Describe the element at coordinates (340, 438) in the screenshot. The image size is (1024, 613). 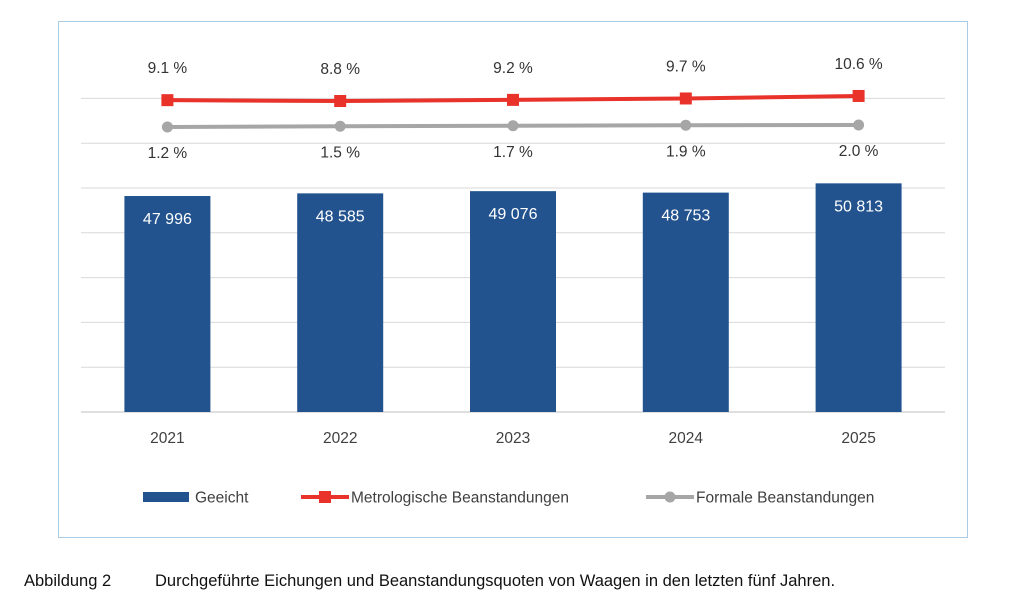
I see `x-tick-label: 2022` at that location.